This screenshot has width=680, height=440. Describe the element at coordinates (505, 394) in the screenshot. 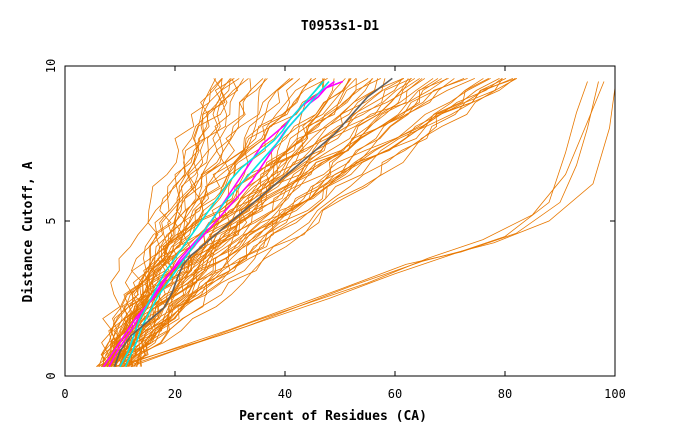

I see `x-tick-label: 80` at that location.